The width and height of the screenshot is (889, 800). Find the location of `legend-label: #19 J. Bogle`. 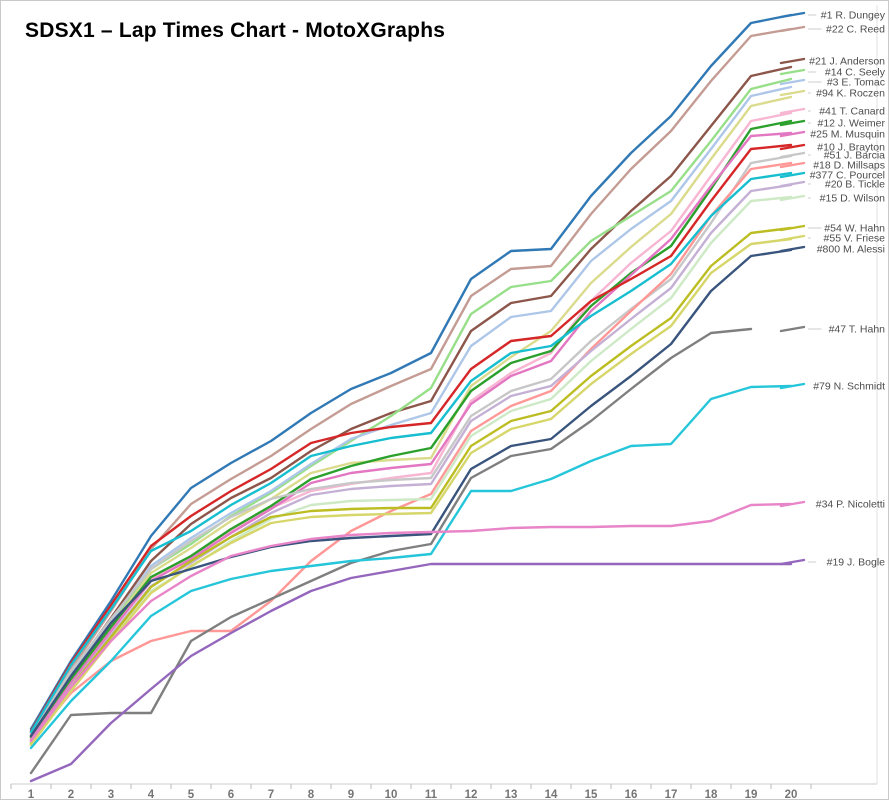

legend-label: #19 J. Bogle is located at coordinates (856, 563).